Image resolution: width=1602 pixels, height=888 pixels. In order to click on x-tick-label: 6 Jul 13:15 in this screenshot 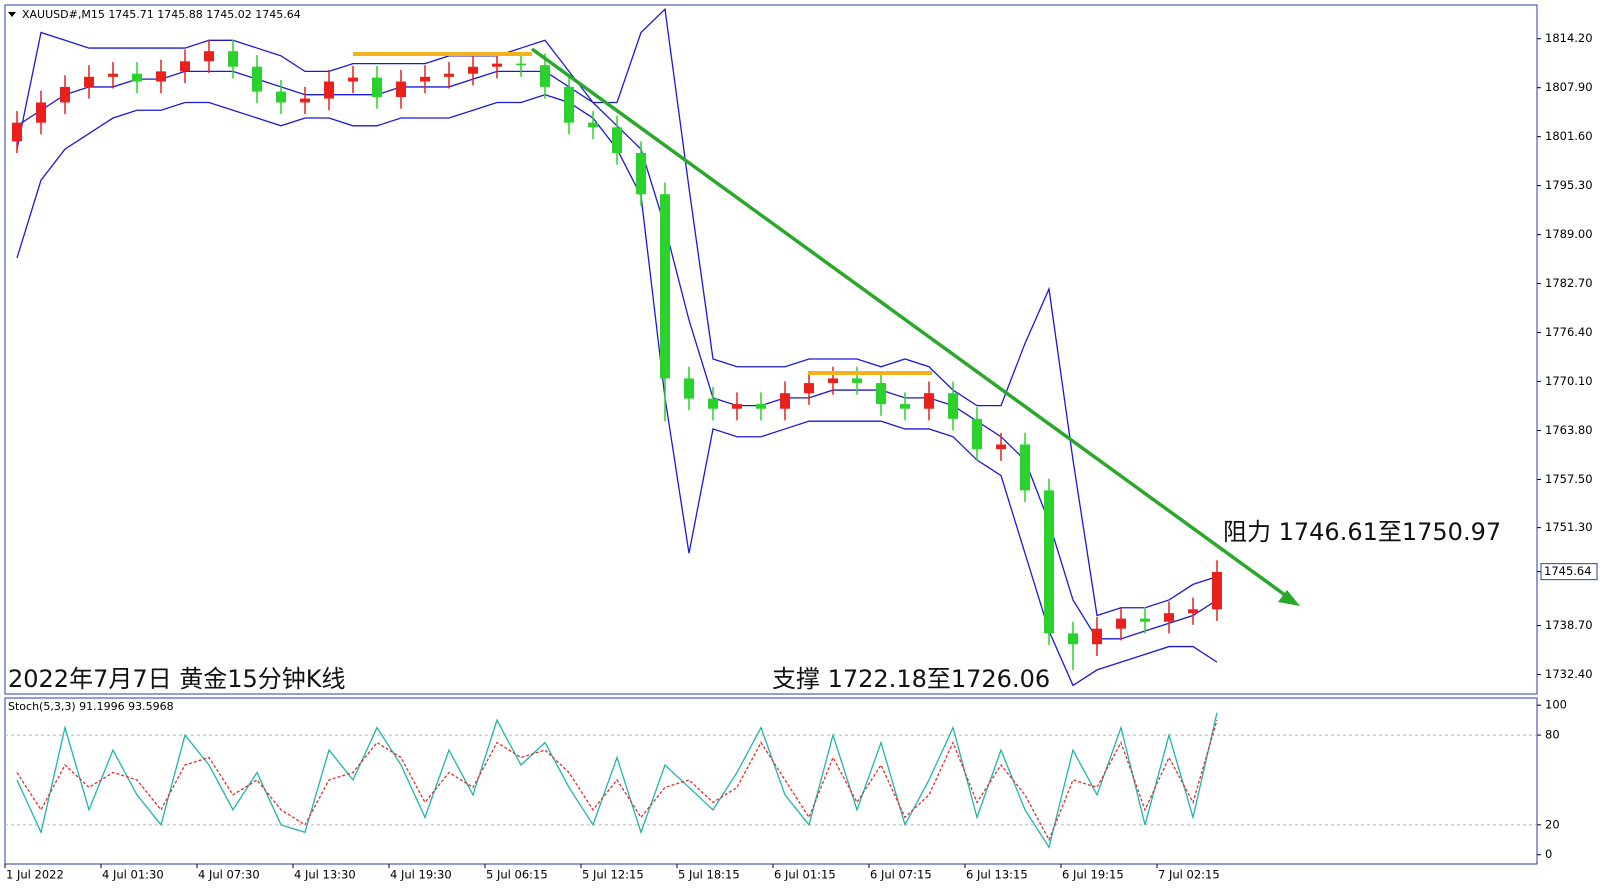, I will do `click(997, 875)`.